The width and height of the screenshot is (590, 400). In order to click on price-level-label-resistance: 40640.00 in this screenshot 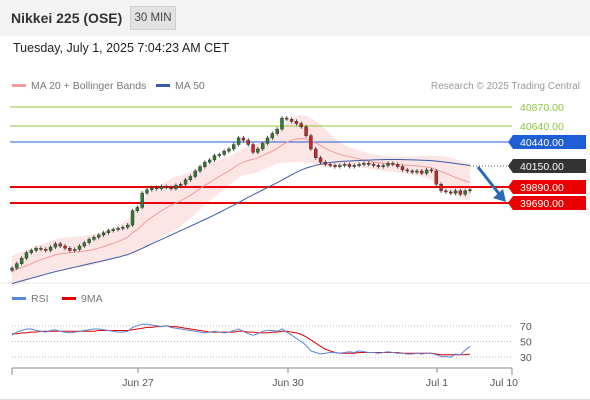, I will do `click(542, 127)`.